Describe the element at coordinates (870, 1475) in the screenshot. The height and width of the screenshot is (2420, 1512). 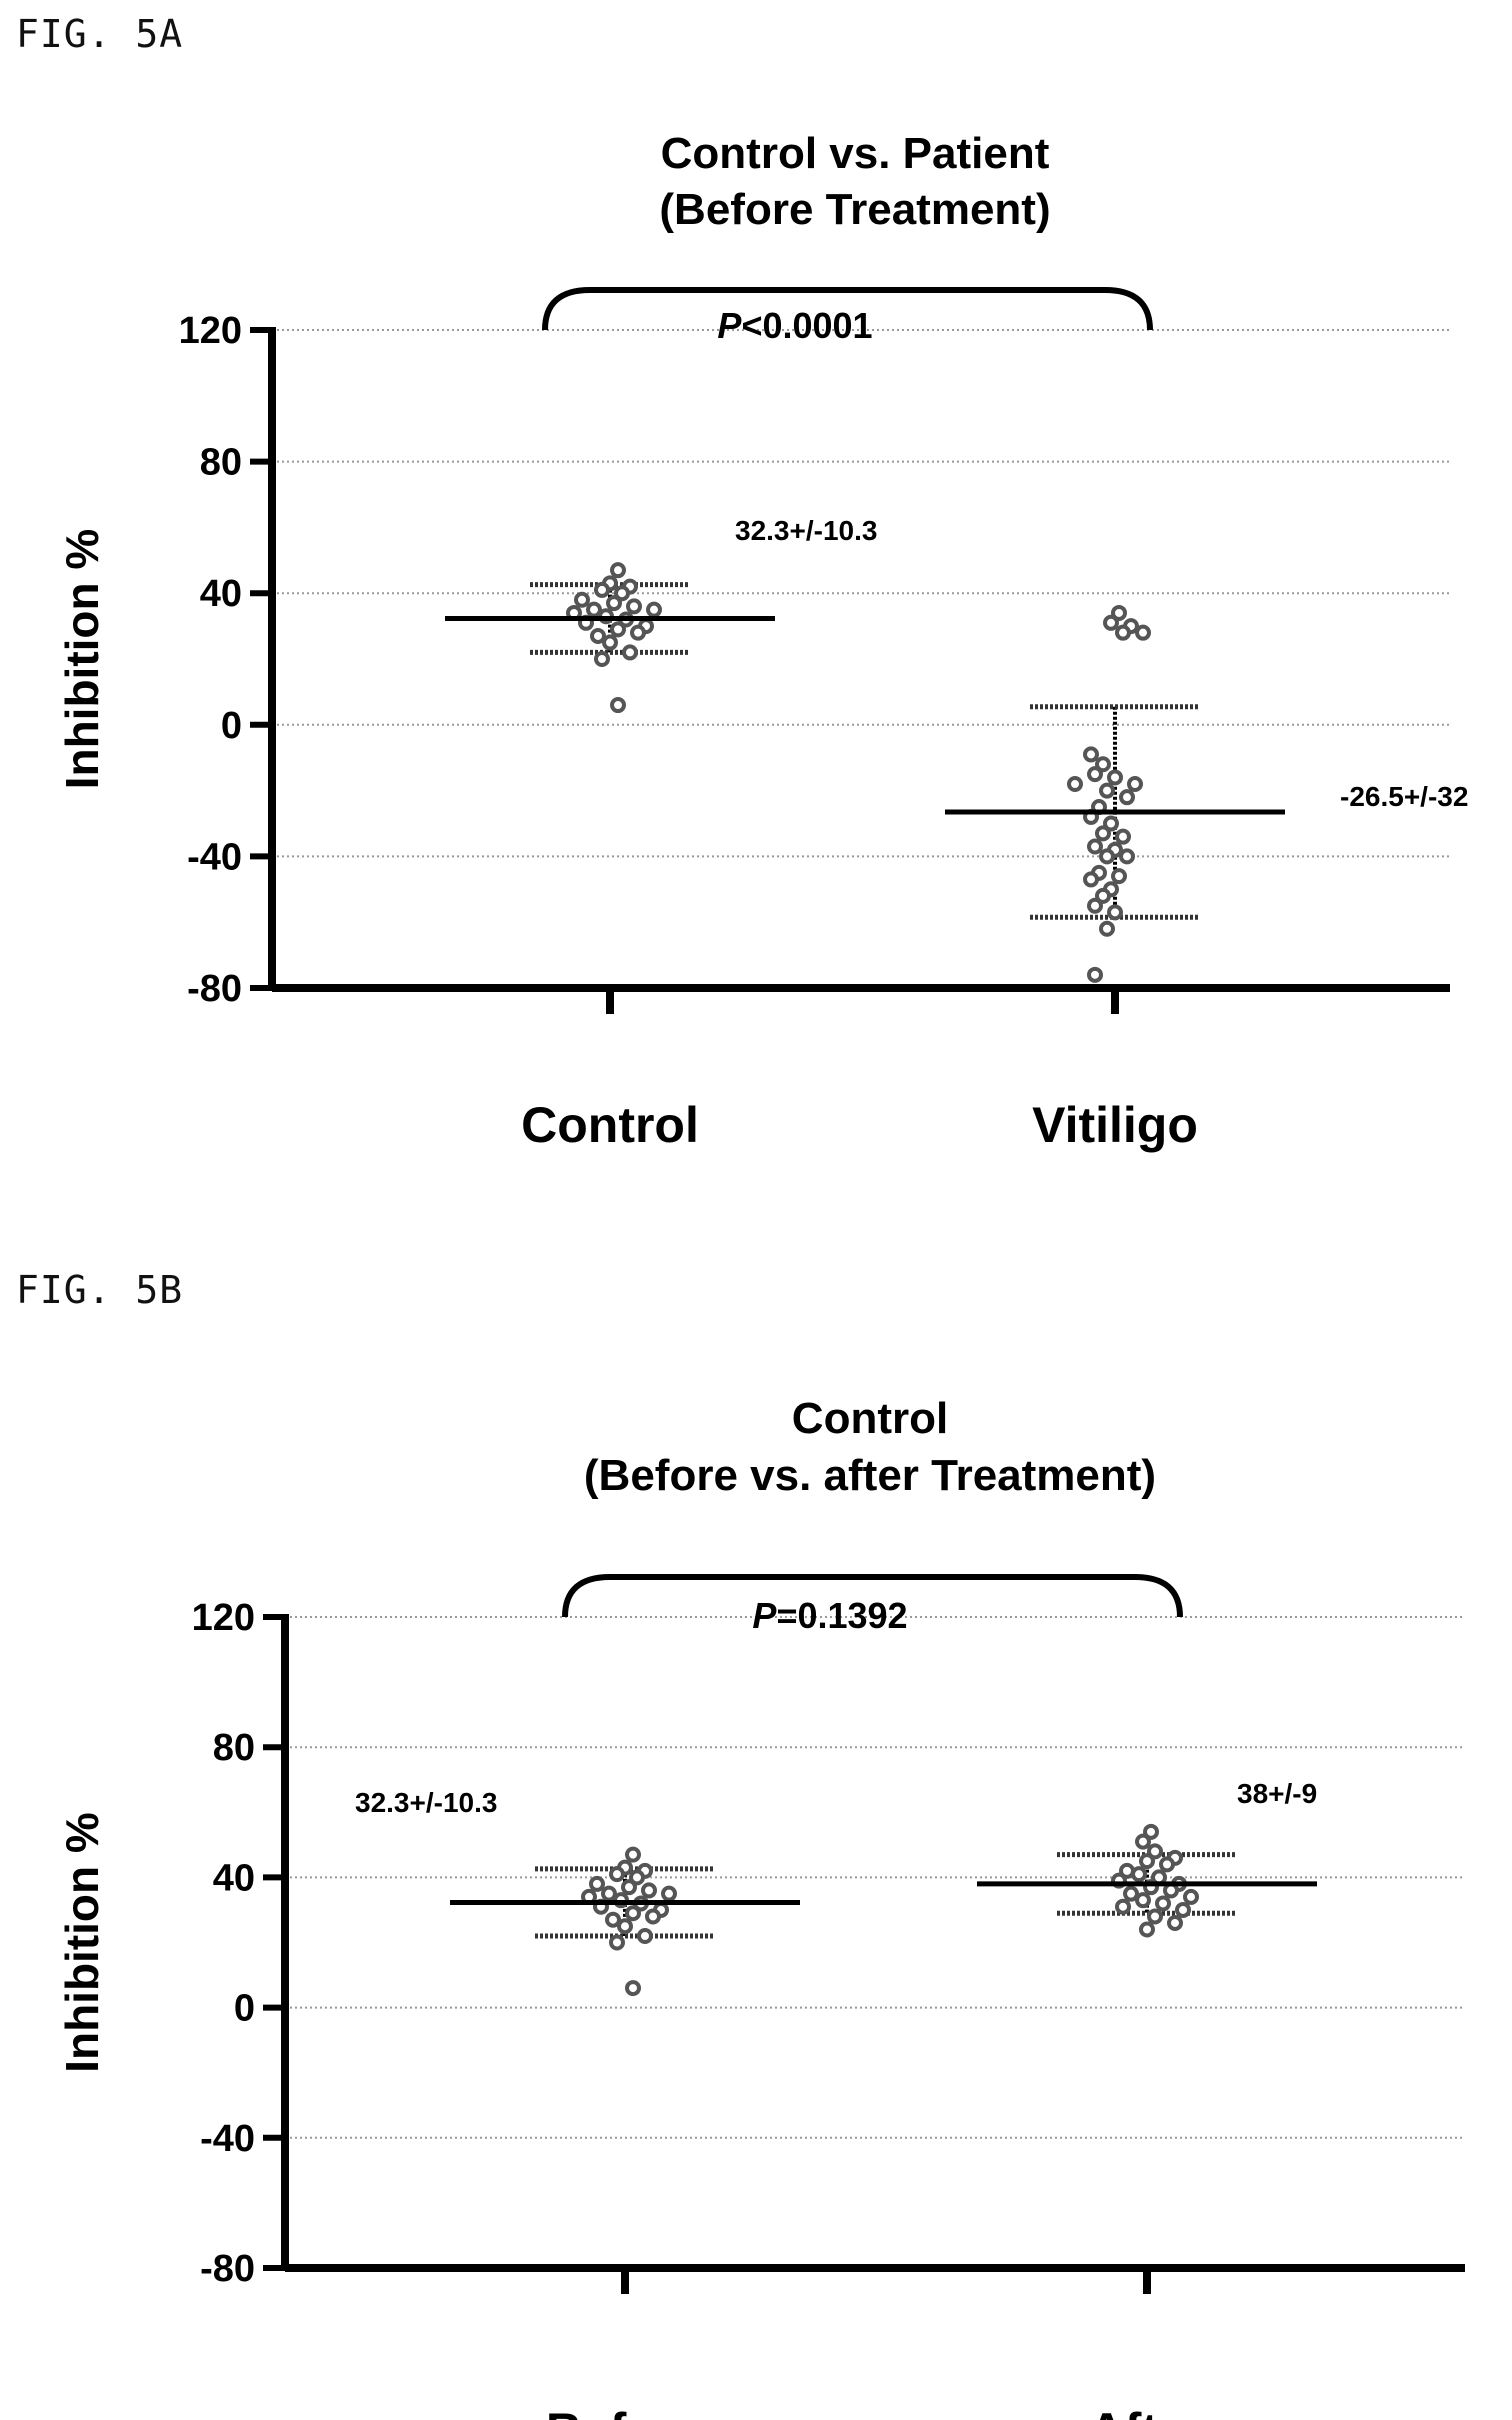
I see `chart-title-line2: (Before vs. after Treatment)` at that location.